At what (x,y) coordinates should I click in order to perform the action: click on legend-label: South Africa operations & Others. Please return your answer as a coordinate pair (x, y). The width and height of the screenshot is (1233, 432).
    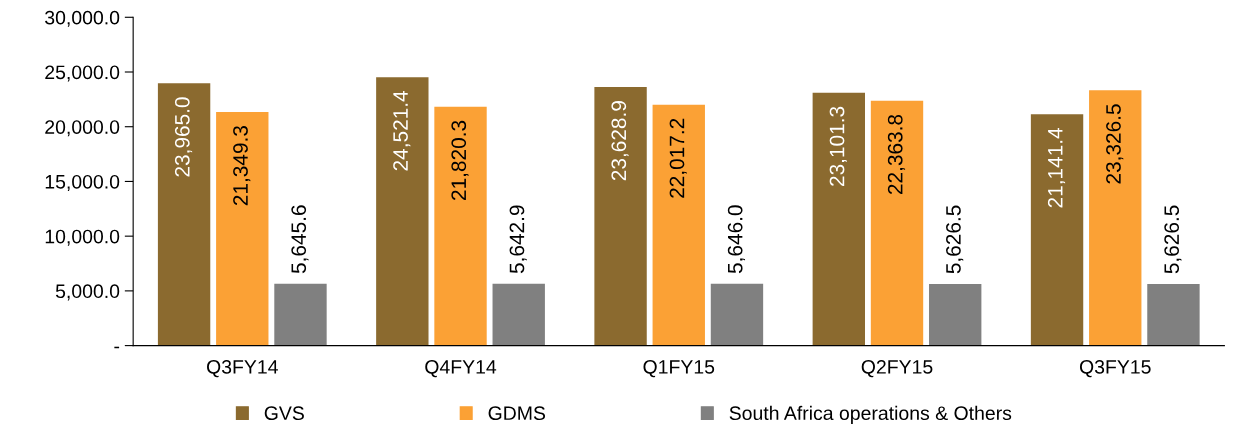
    Looking at the image, I should click on (870, 414).